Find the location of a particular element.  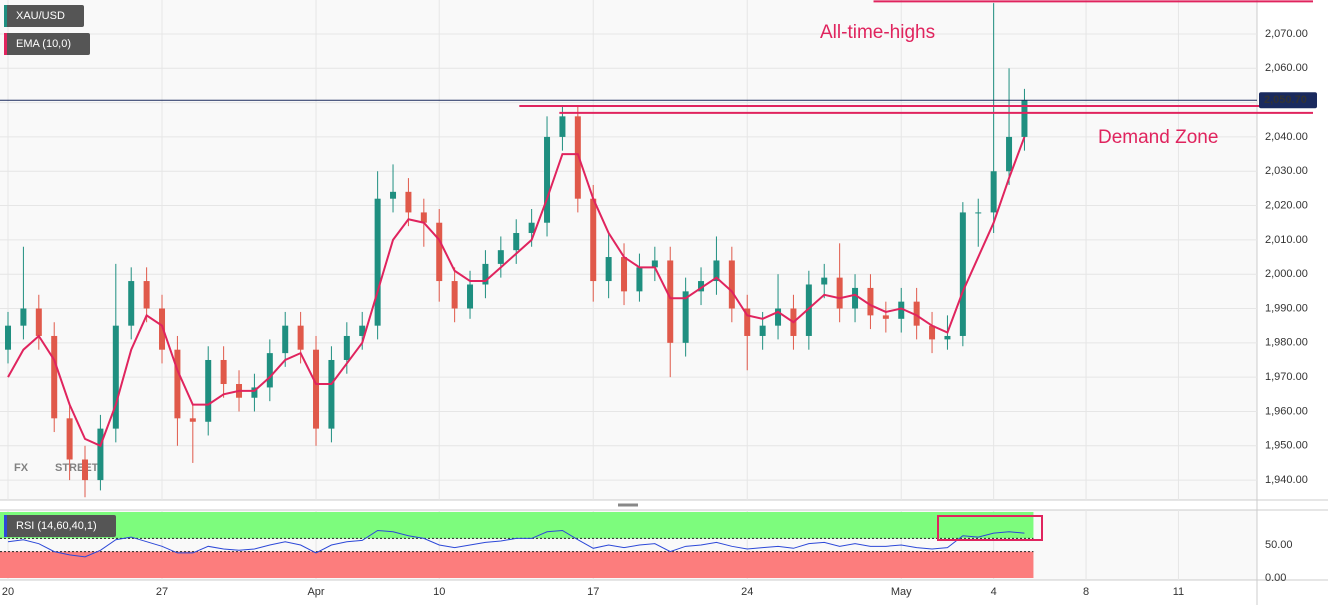

x-tick-label: May is located at coordinates (901, 592).